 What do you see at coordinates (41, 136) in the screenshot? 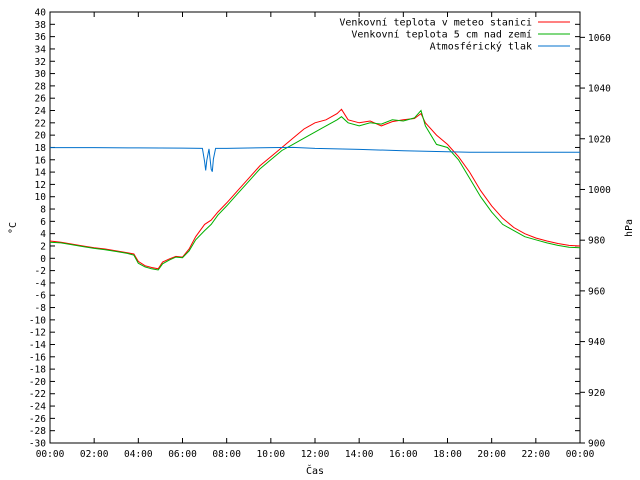
I see `y-left-tick-label: 20` at bounding box center [41, 136].